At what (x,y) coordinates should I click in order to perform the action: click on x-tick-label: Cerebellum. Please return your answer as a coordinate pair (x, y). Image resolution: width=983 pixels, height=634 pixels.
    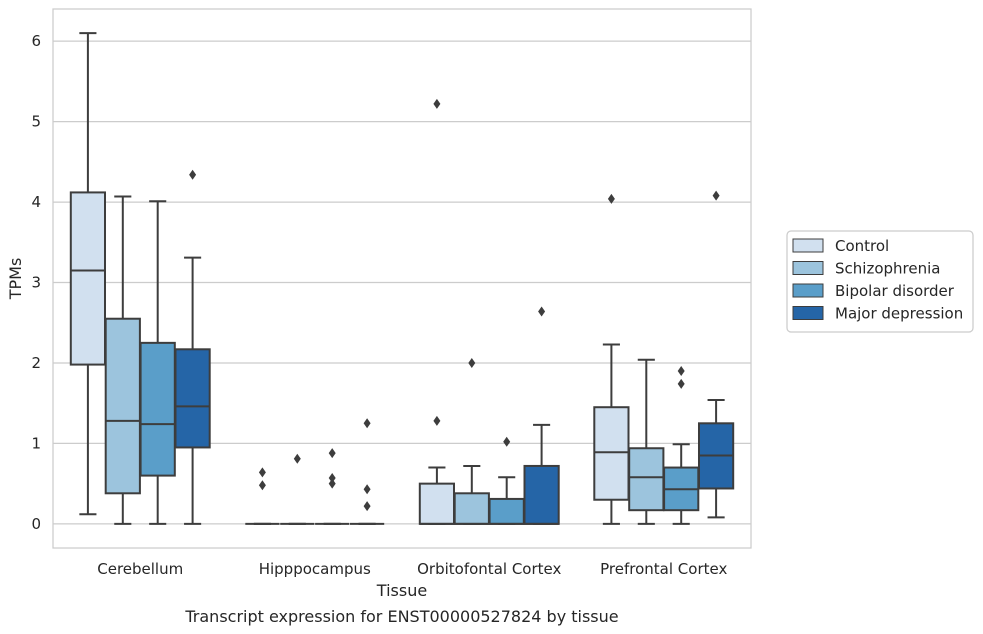
    Looking at the image, I should click on (140, 569).